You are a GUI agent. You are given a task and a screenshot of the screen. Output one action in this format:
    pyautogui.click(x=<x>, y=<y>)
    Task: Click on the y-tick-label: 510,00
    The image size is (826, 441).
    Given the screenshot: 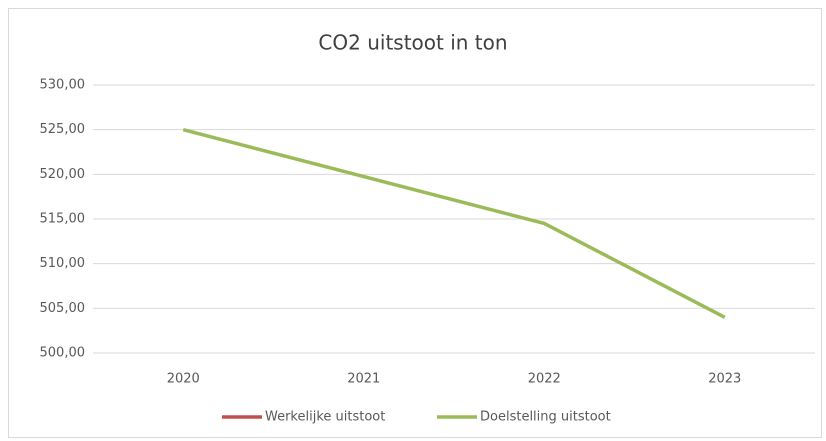 What is the action you would take?
    pyautogui.click(x=63, y=263)
    